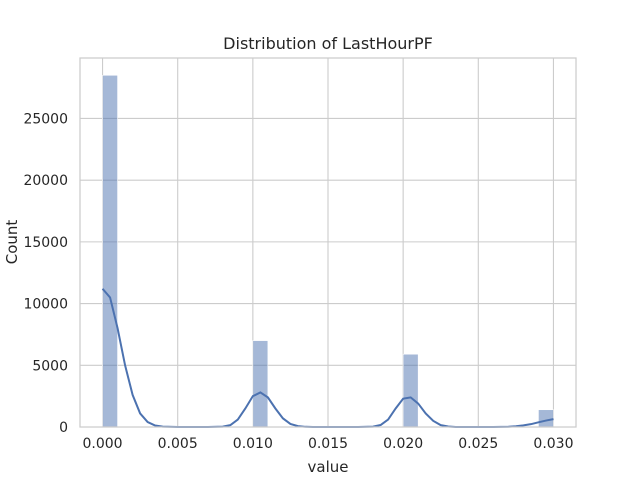 The image size is (640, 480). What do you see at coordinates (553, 444) in the screenshot?
I see `x-tick-label: 0.030` at bounding box center [553, 444].